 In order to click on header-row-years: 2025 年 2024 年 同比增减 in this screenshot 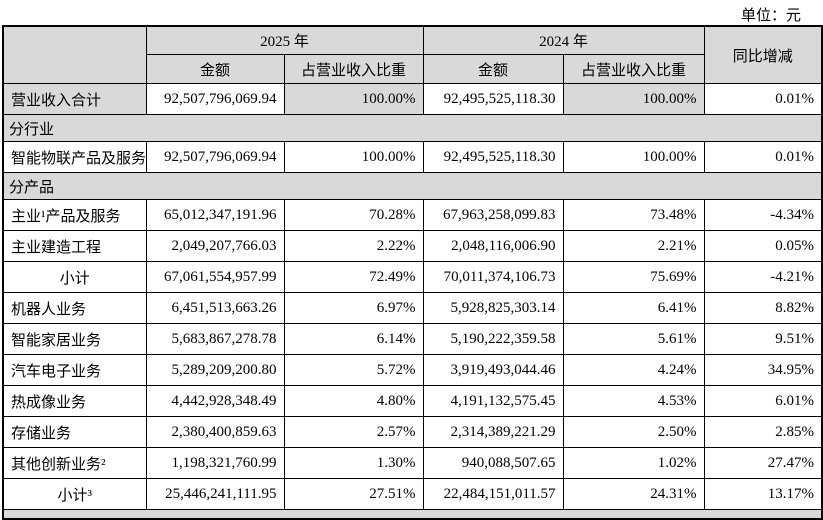, I will do `click(412, 54)`.